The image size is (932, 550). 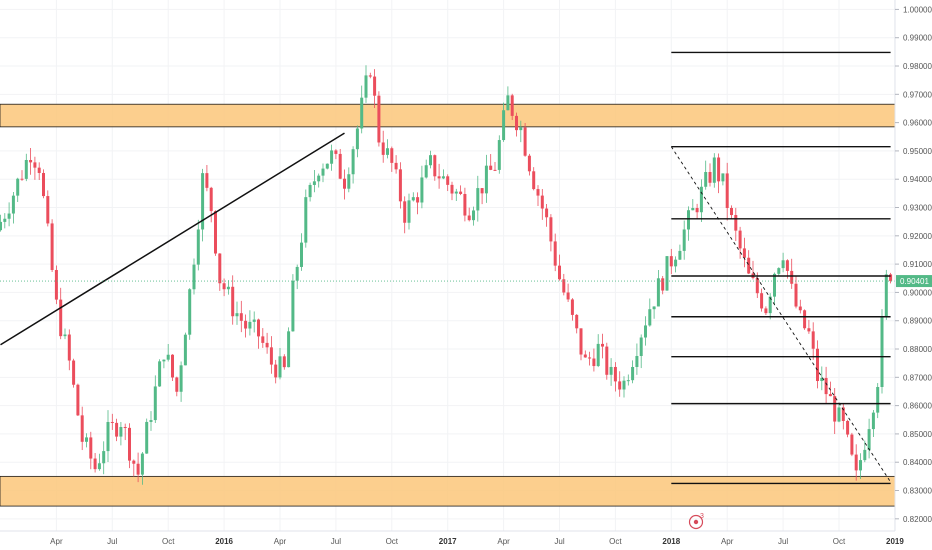 I want to click on upper-resistance-zone, so click(x=448, y=115).